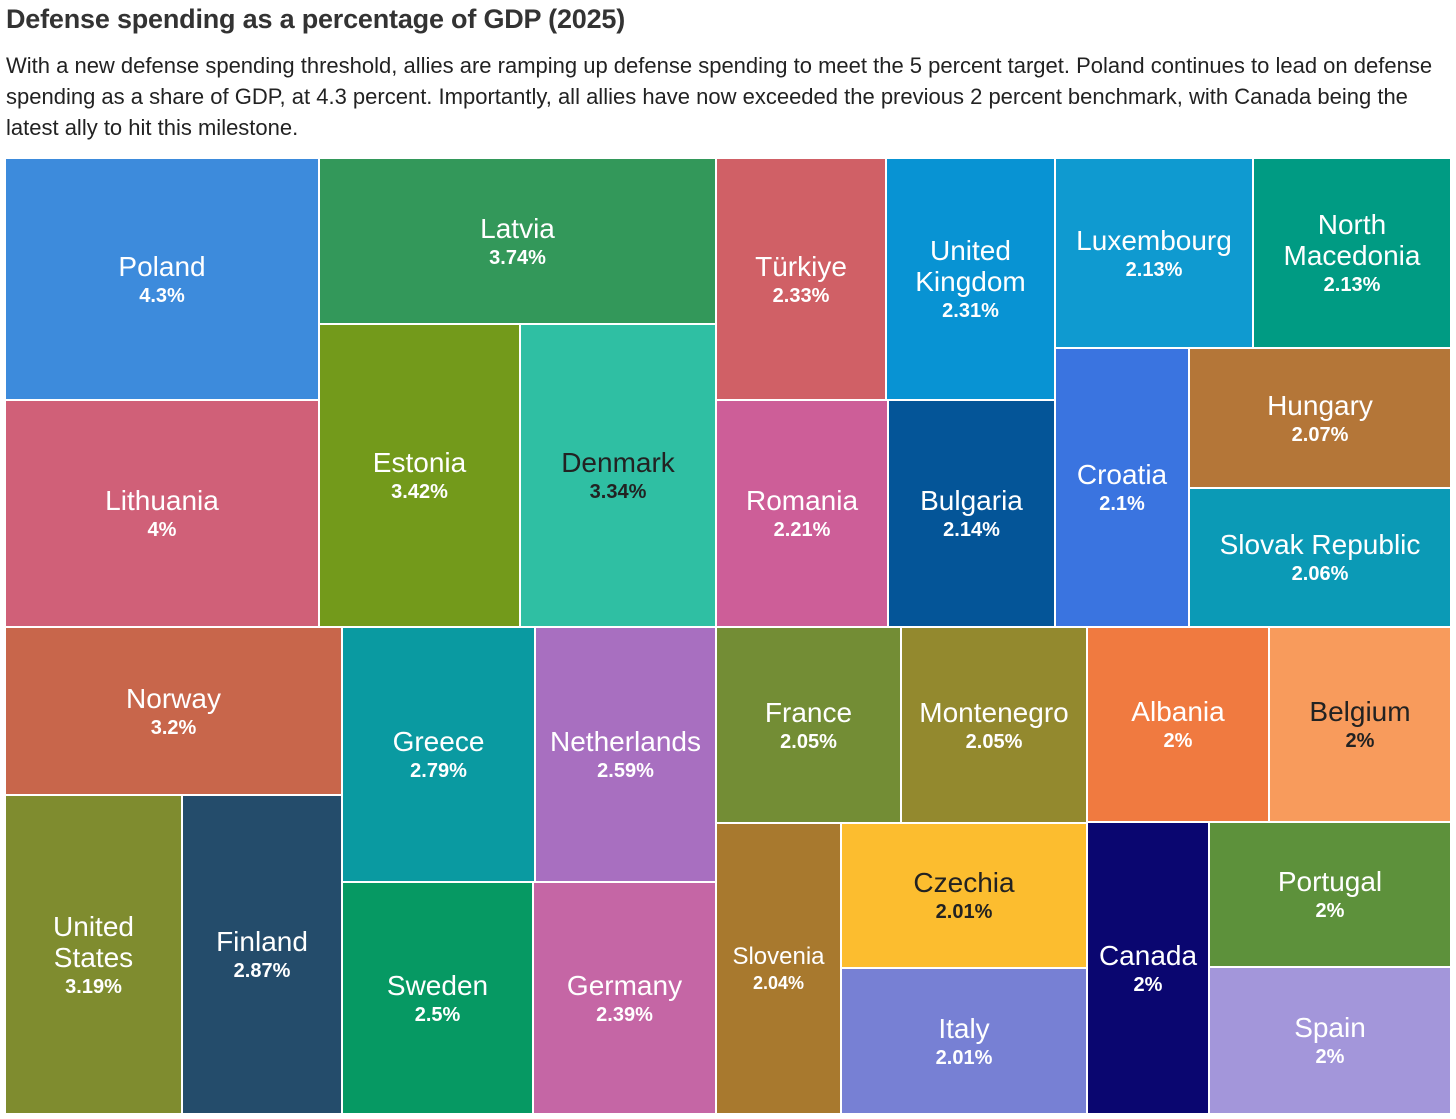  Describe the element at coordinates (1320, 574) in the screenshot. I see `cell-value: 2.06%` at that location.